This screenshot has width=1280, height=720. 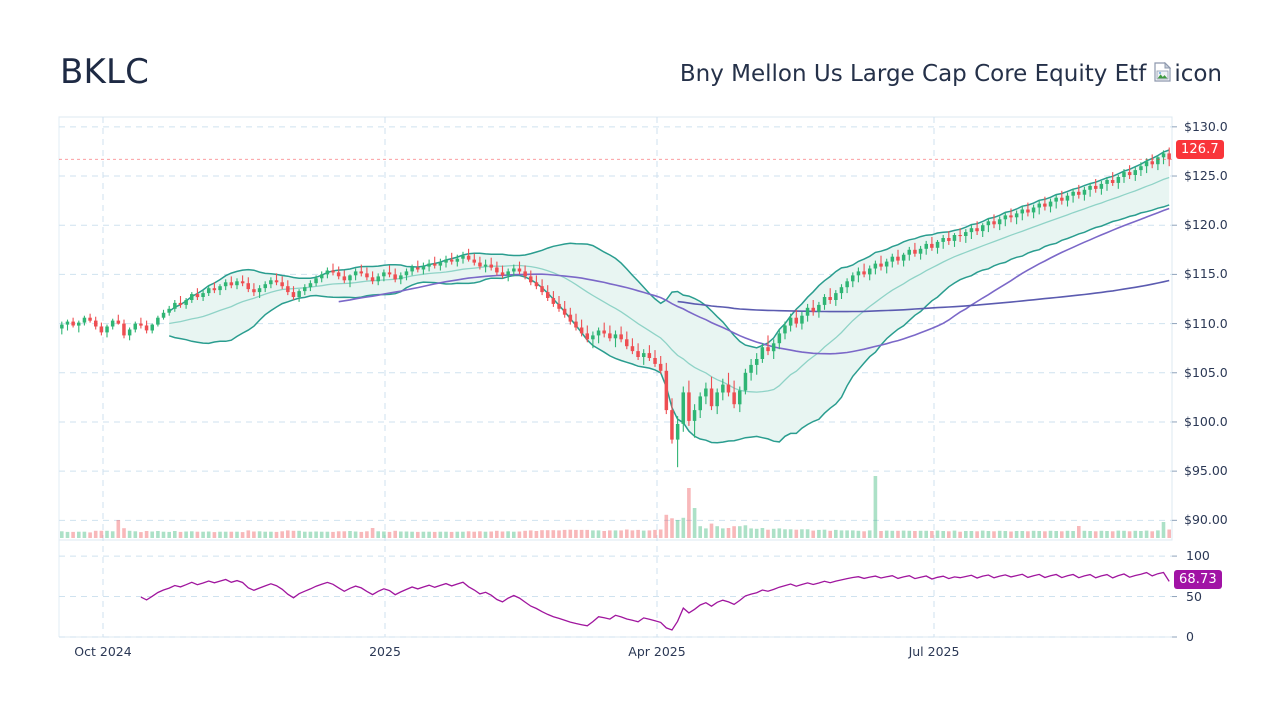 I want to click on price-axis-label: $115.0, so click(x=1206, y=274).